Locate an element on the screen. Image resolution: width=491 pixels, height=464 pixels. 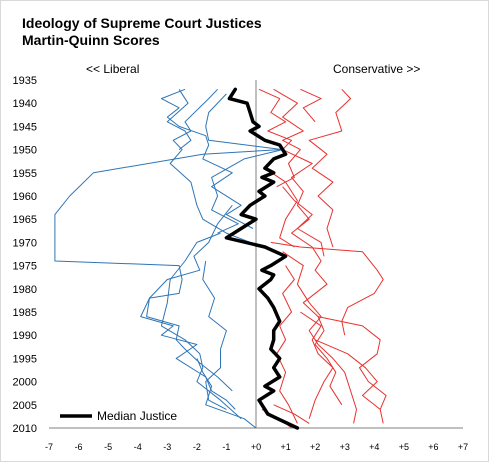
median-justice-line is located at coordinates (262, 258).